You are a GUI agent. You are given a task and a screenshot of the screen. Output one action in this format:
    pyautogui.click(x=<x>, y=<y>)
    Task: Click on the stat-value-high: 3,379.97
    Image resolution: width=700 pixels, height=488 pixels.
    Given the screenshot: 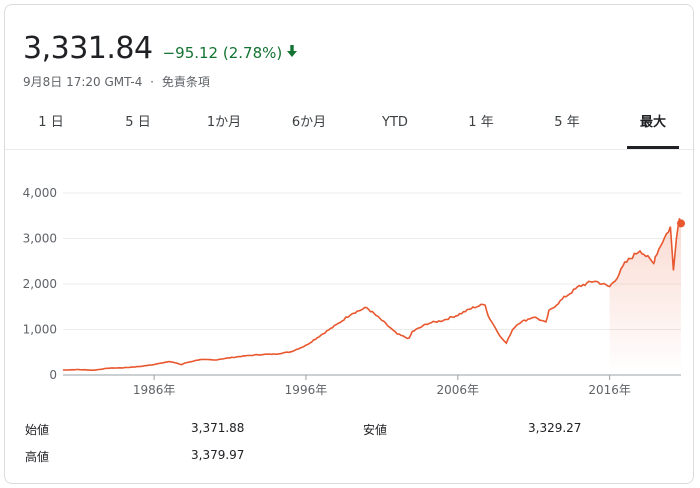 What is the action you would take?
    pyautogui.click(x=218, y=455)
    